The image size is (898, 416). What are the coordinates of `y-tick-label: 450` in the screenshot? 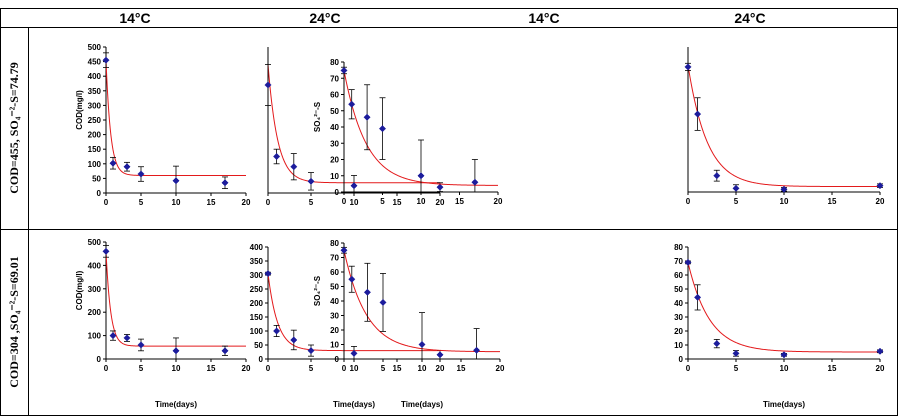 It's located at (95, 62).